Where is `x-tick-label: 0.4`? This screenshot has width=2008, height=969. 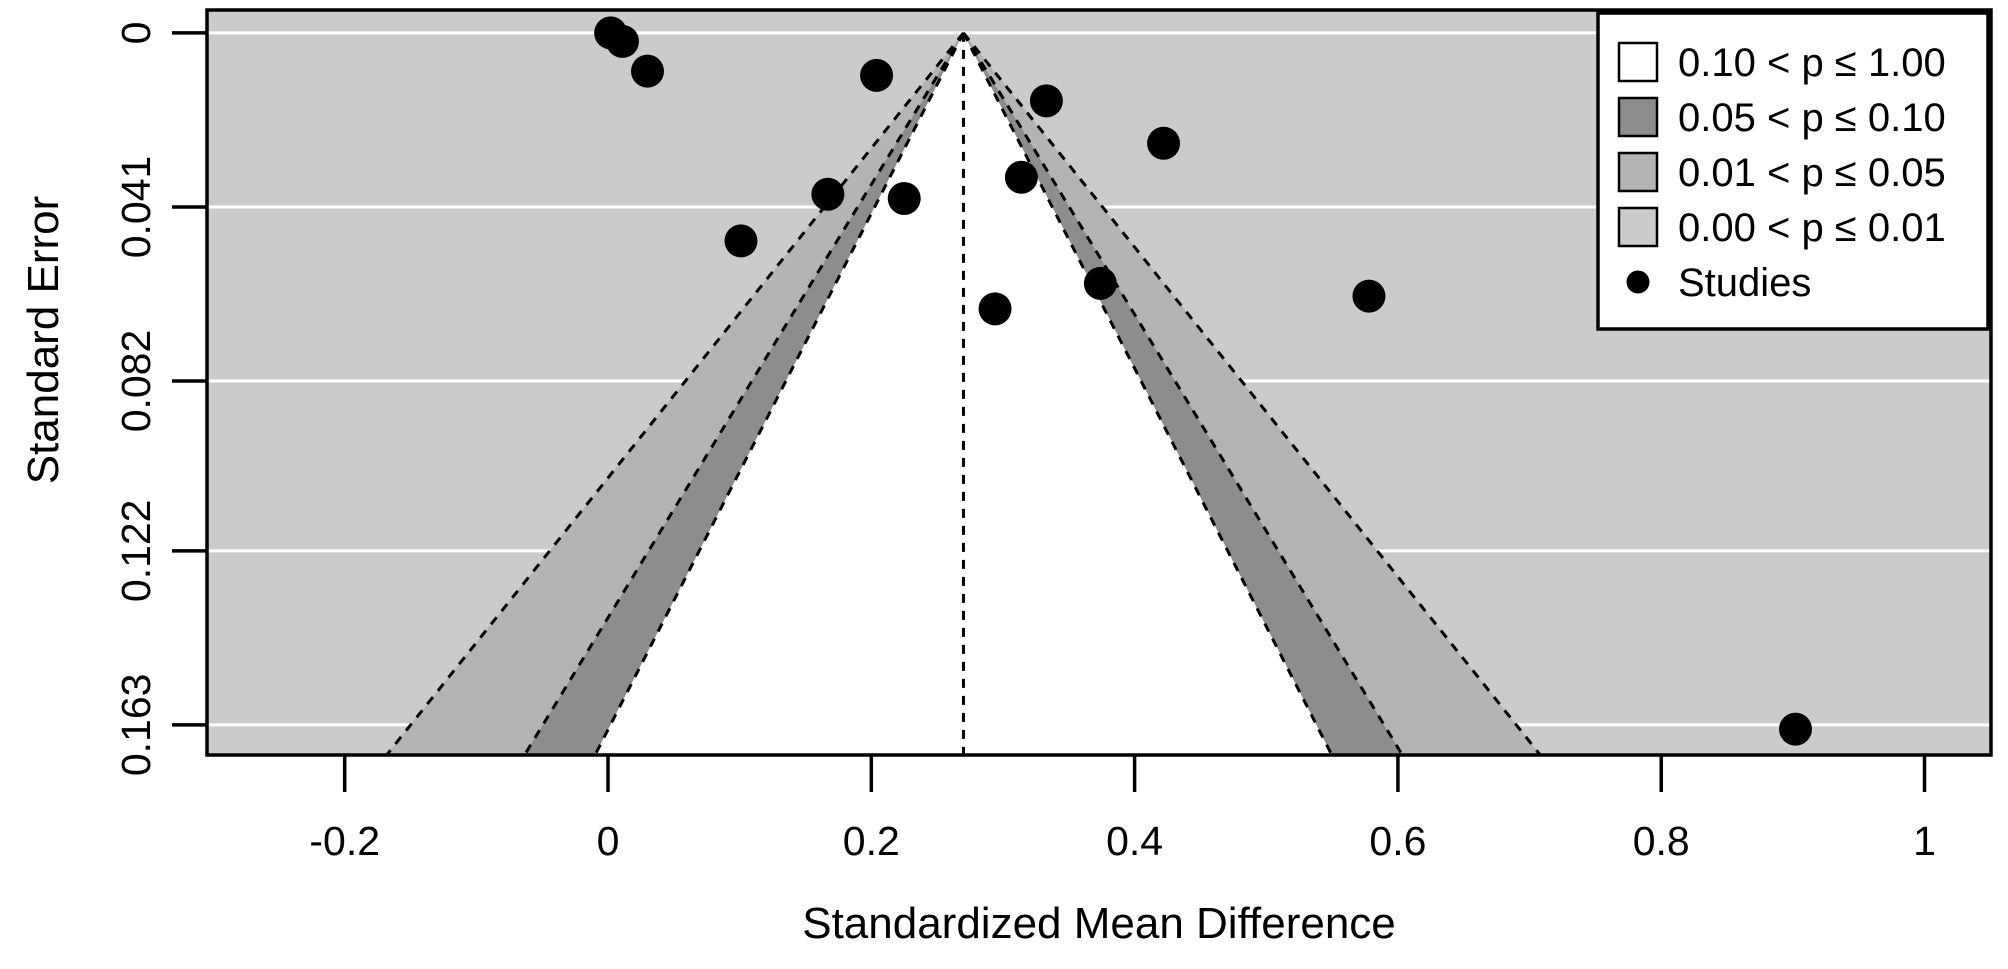 x-tick-label: 0.4 is located at coordinates (1134, 841).